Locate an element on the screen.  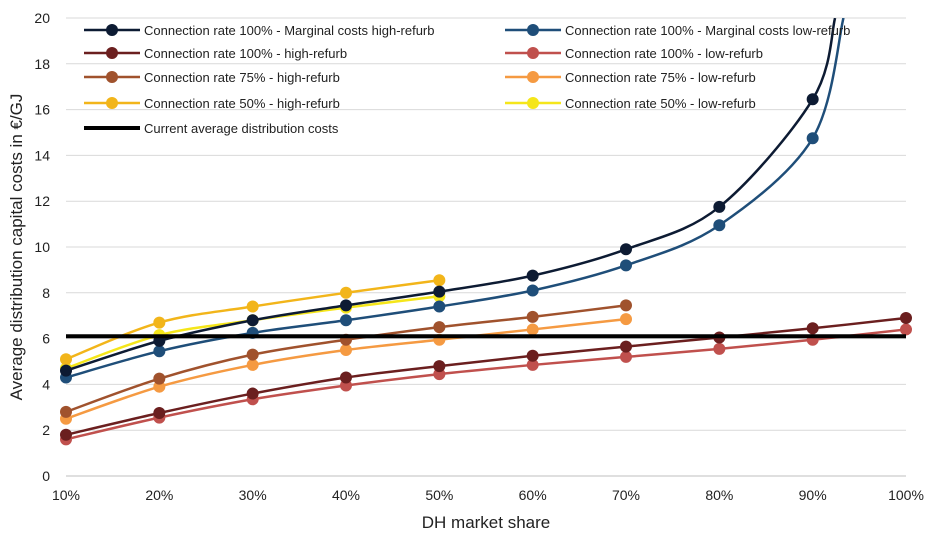
x-tick-label: 100% is located at coordinates (906, 495).